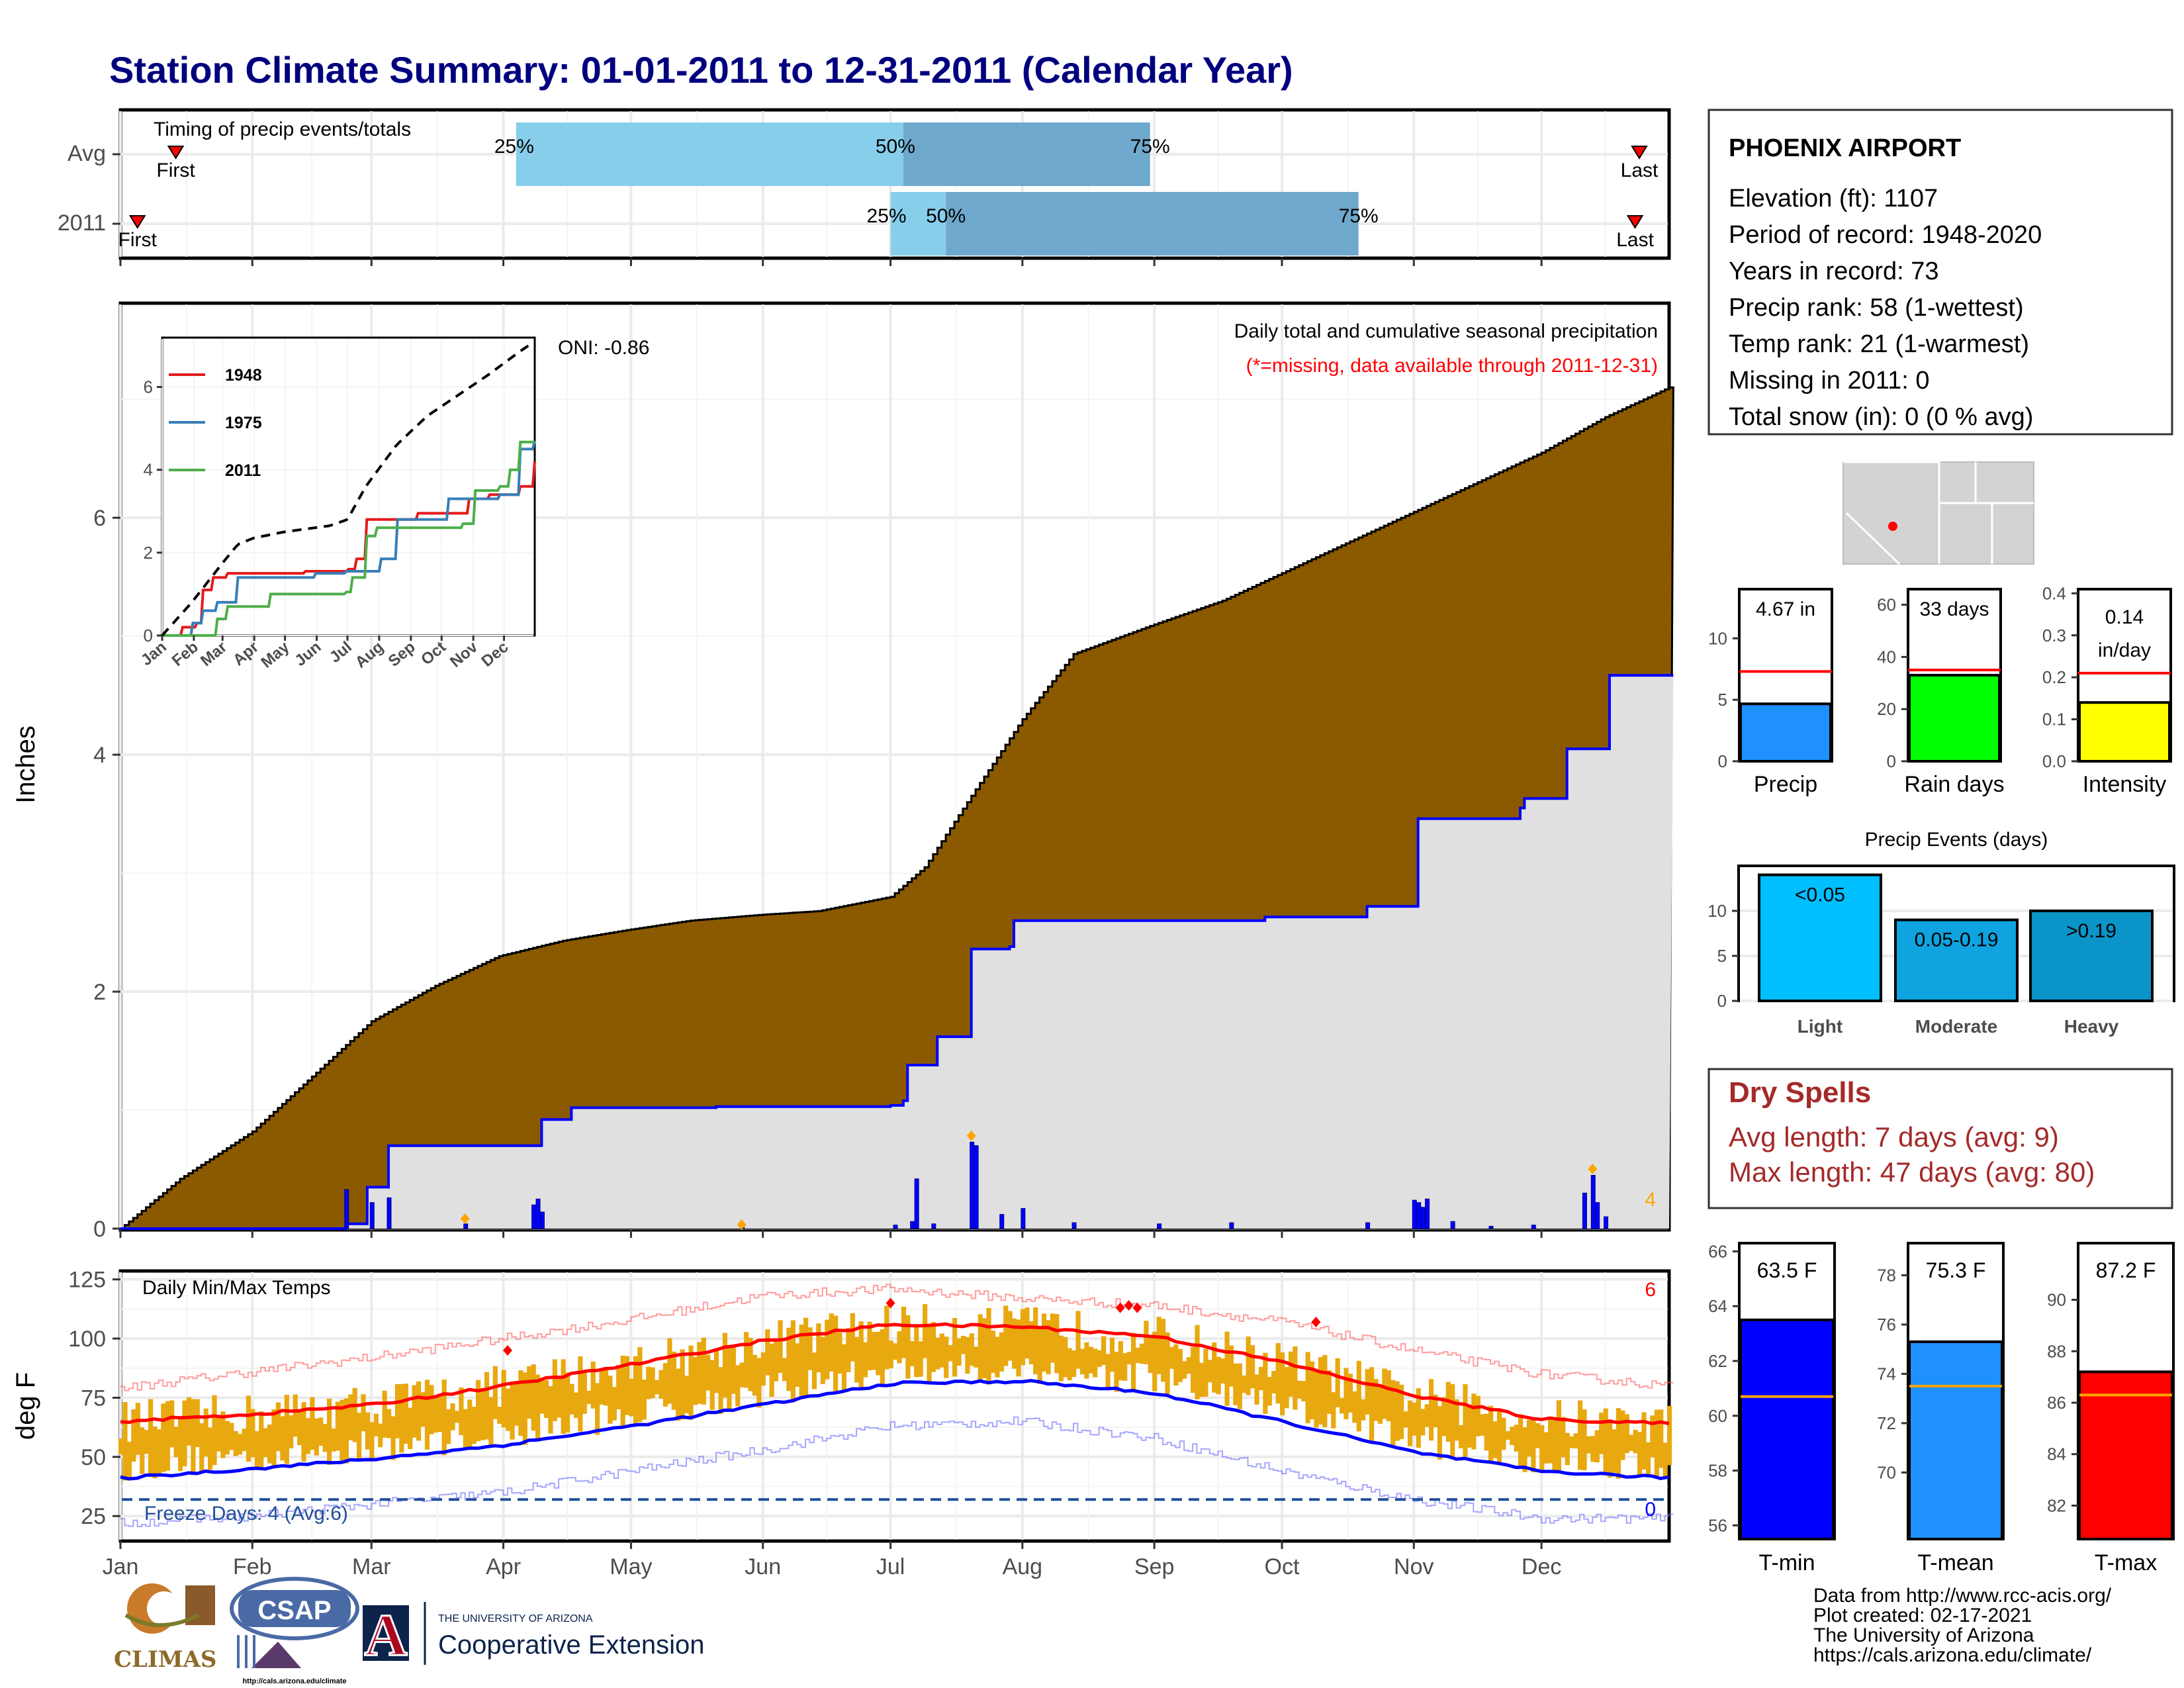  What do you see at coordinates (1800, 1092) in the screenshot?
I see `dry-spells-title: Dry Spells` at bounding box center [1800, 1092].